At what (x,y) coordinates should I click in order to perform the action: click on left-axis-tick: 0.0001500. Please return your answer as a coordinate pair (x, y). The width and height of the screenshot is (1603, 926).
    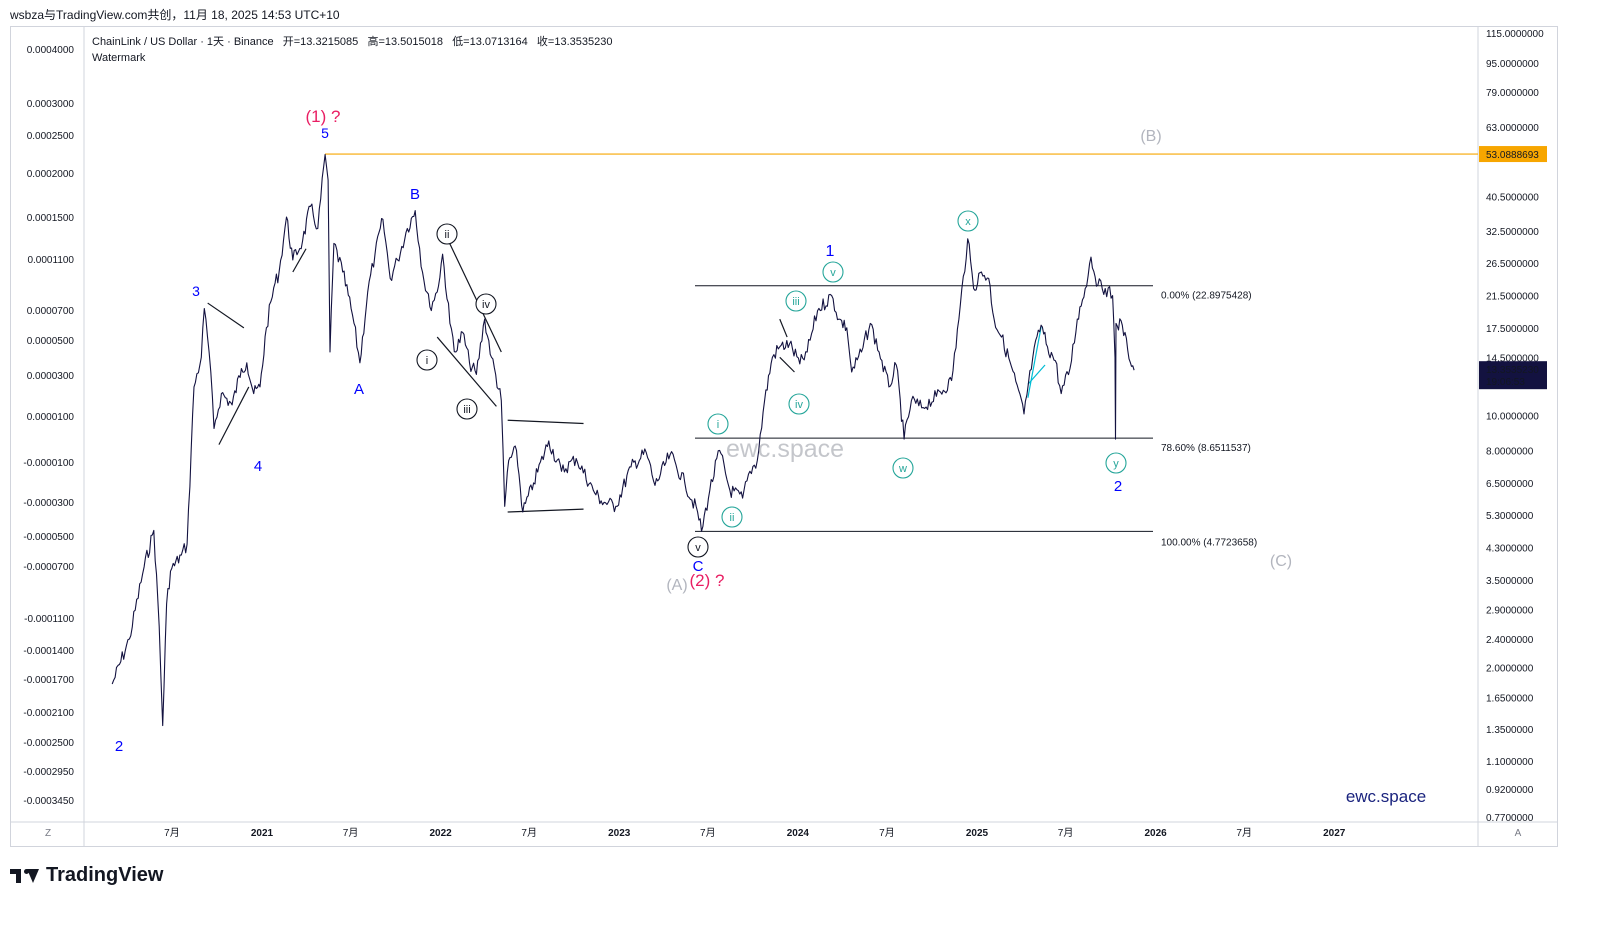
    Looking at the image, I should click on (51, 218).